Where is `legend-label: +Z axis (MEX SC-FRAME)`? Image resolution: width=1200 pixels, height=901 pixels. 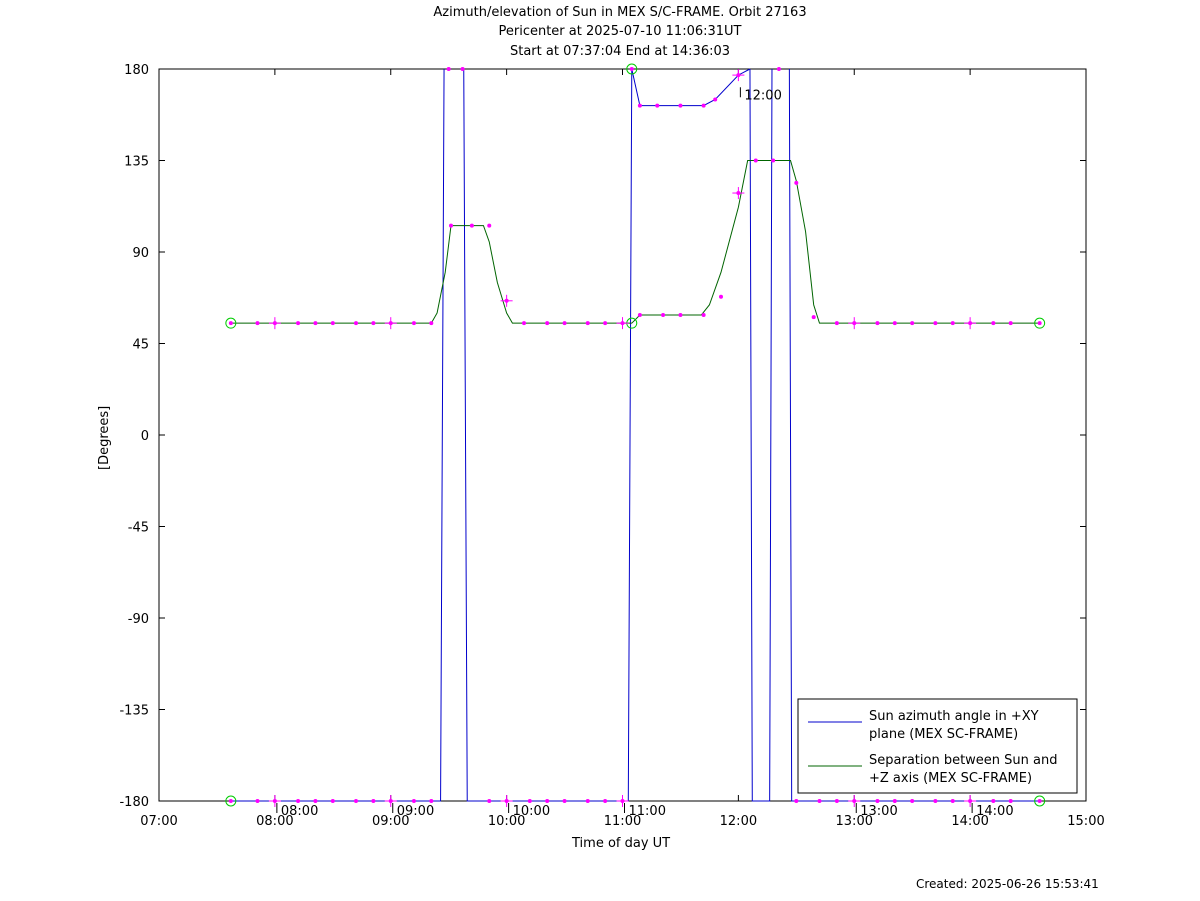
legend-label: +Z axis (MEX SC-FRAME) is located at coordinates (950, 778).